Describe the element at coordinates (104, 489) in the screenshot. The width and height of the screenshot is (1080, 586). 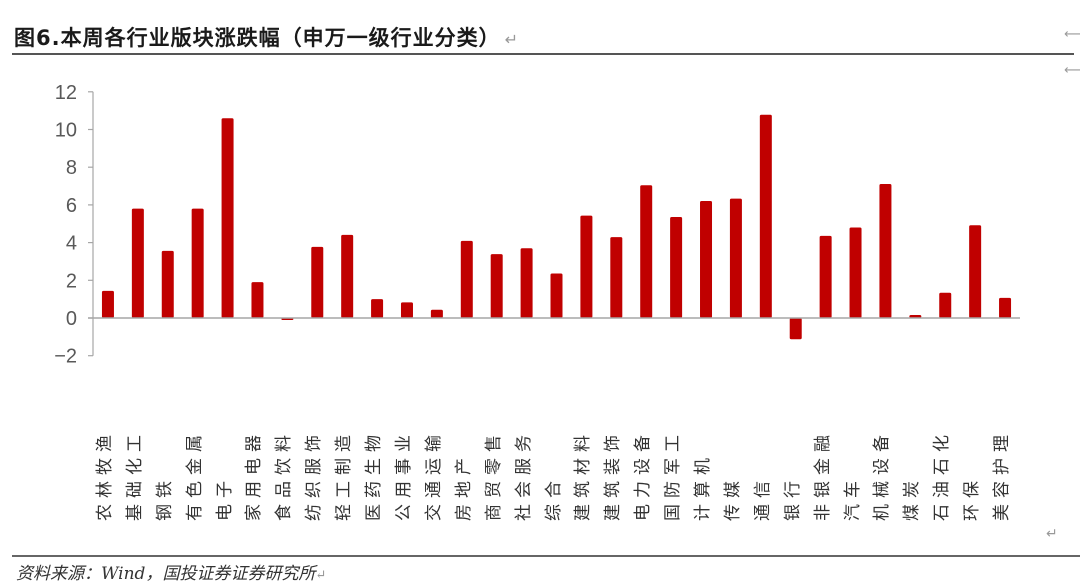
I see `category-label-char: 林` at that location.